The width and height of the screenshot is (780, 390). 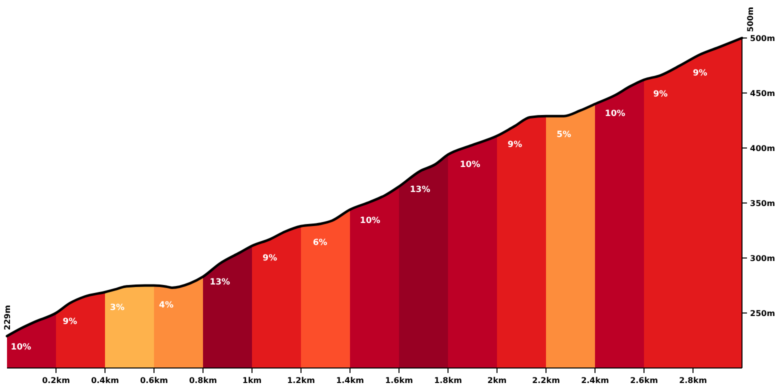 What do you see at coordinates (166, 305) in the screenshot?
I see `annotation: 4%` at bounding box center [166, 305].